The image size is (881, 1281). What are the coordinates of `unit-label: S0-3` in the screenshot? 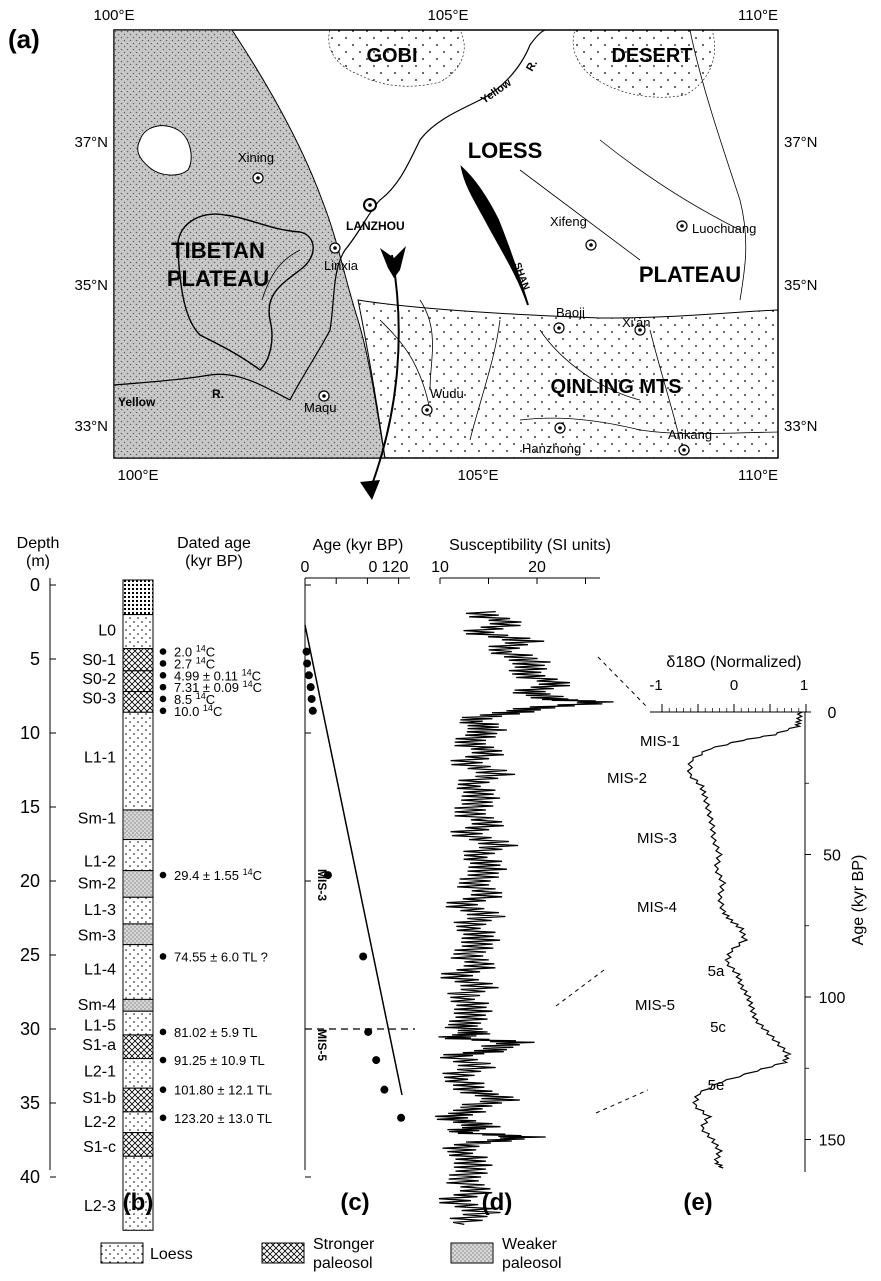 It's located at (99, 698).